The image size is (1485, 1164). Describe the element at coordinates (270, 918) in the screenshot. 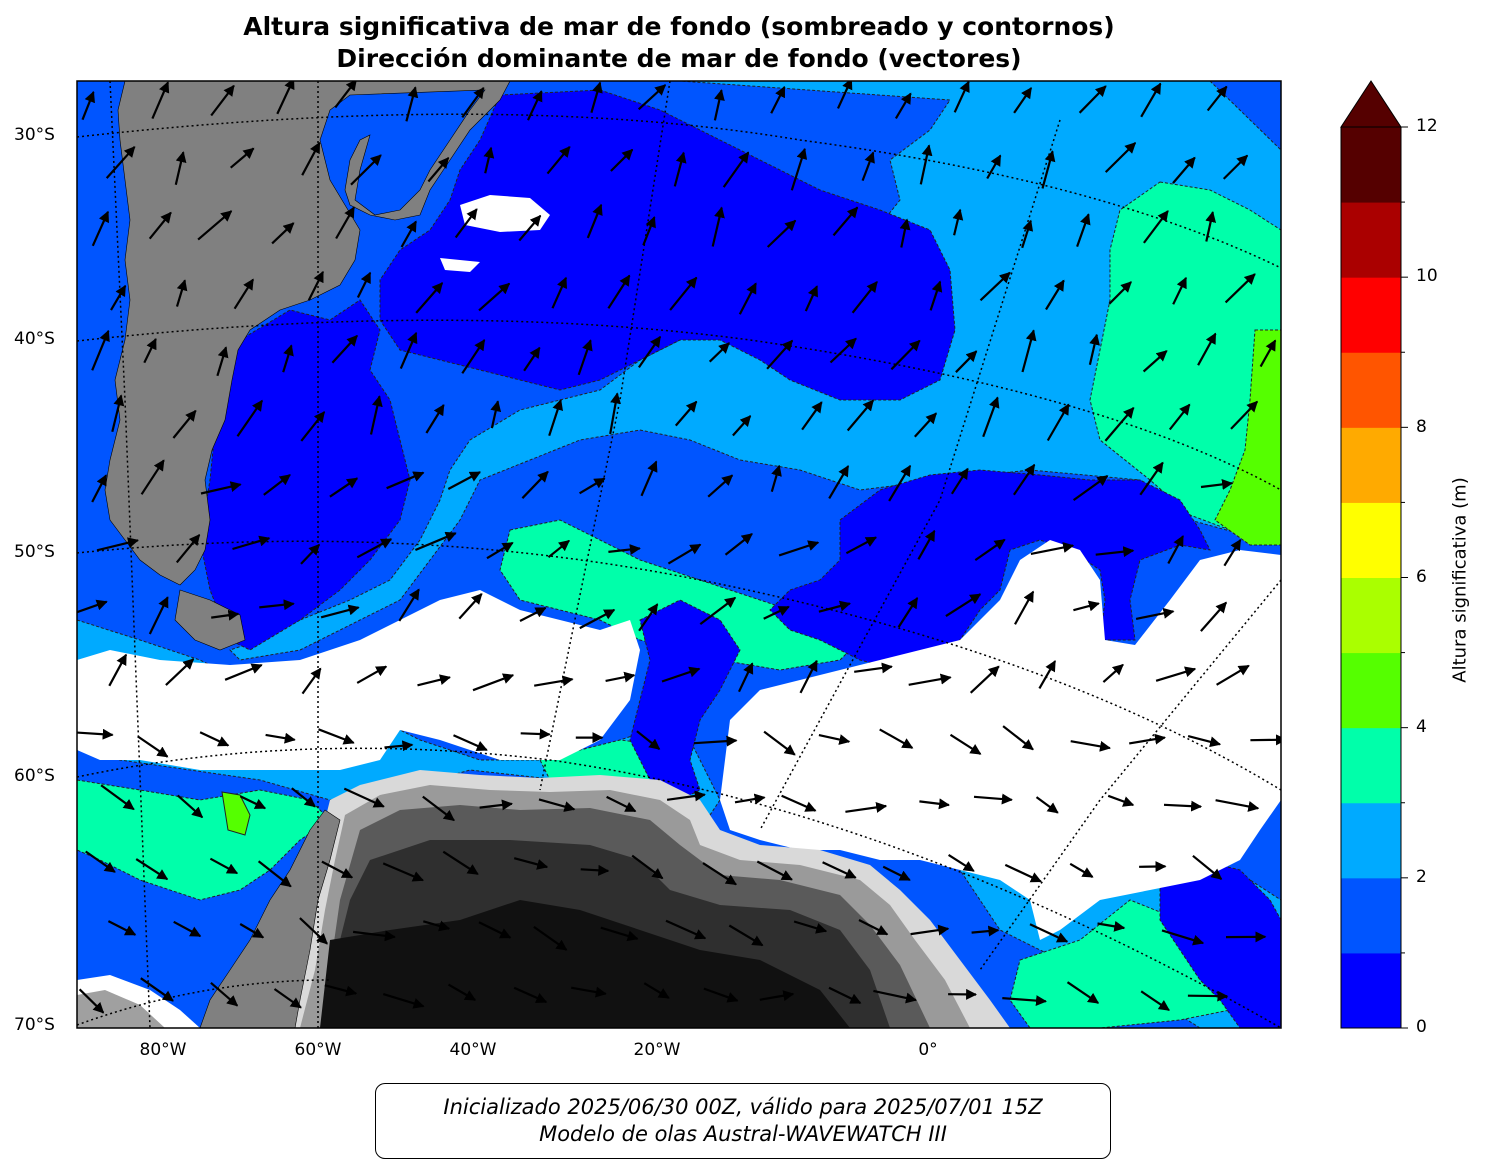

I see `antarctic-peninsula` at that location.